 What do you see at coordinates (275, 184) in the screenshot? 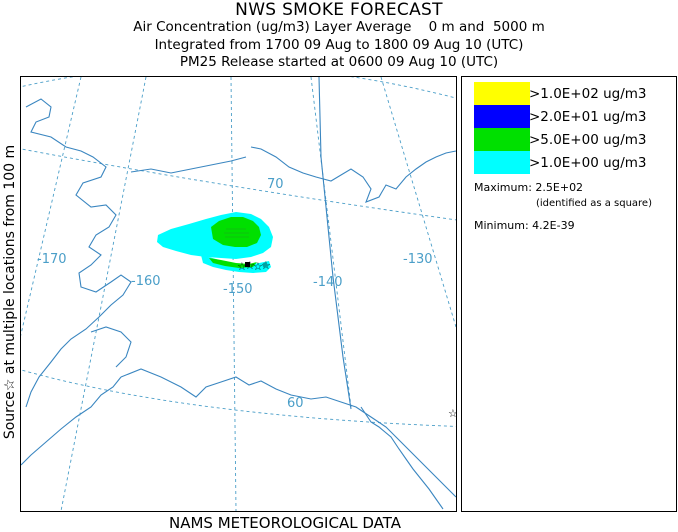
I see `lat-label-70: 70` at bounding box center [275, 184].